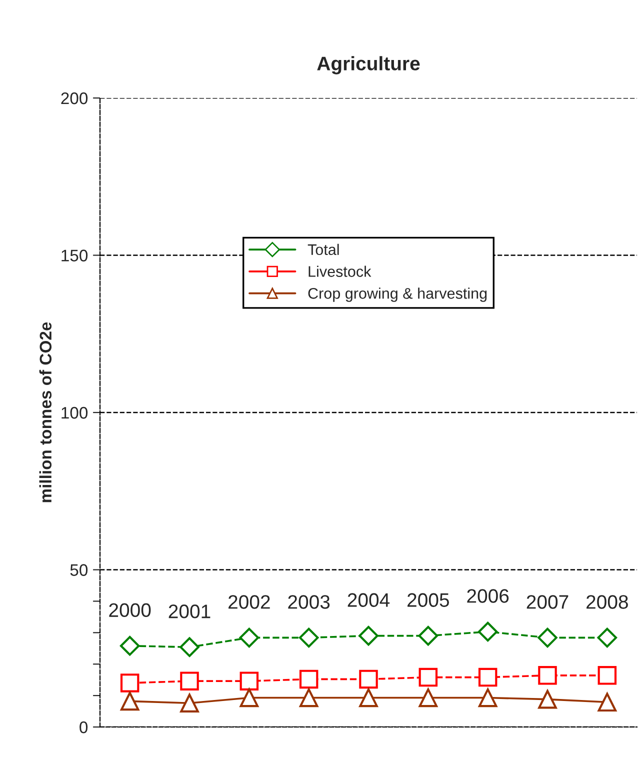 Image resolution: width=639 pixels, height=765 pixels. Describe the element at coordinates (189, 611) in the screenshot. I see `x-tick-label: 2001` at that location.